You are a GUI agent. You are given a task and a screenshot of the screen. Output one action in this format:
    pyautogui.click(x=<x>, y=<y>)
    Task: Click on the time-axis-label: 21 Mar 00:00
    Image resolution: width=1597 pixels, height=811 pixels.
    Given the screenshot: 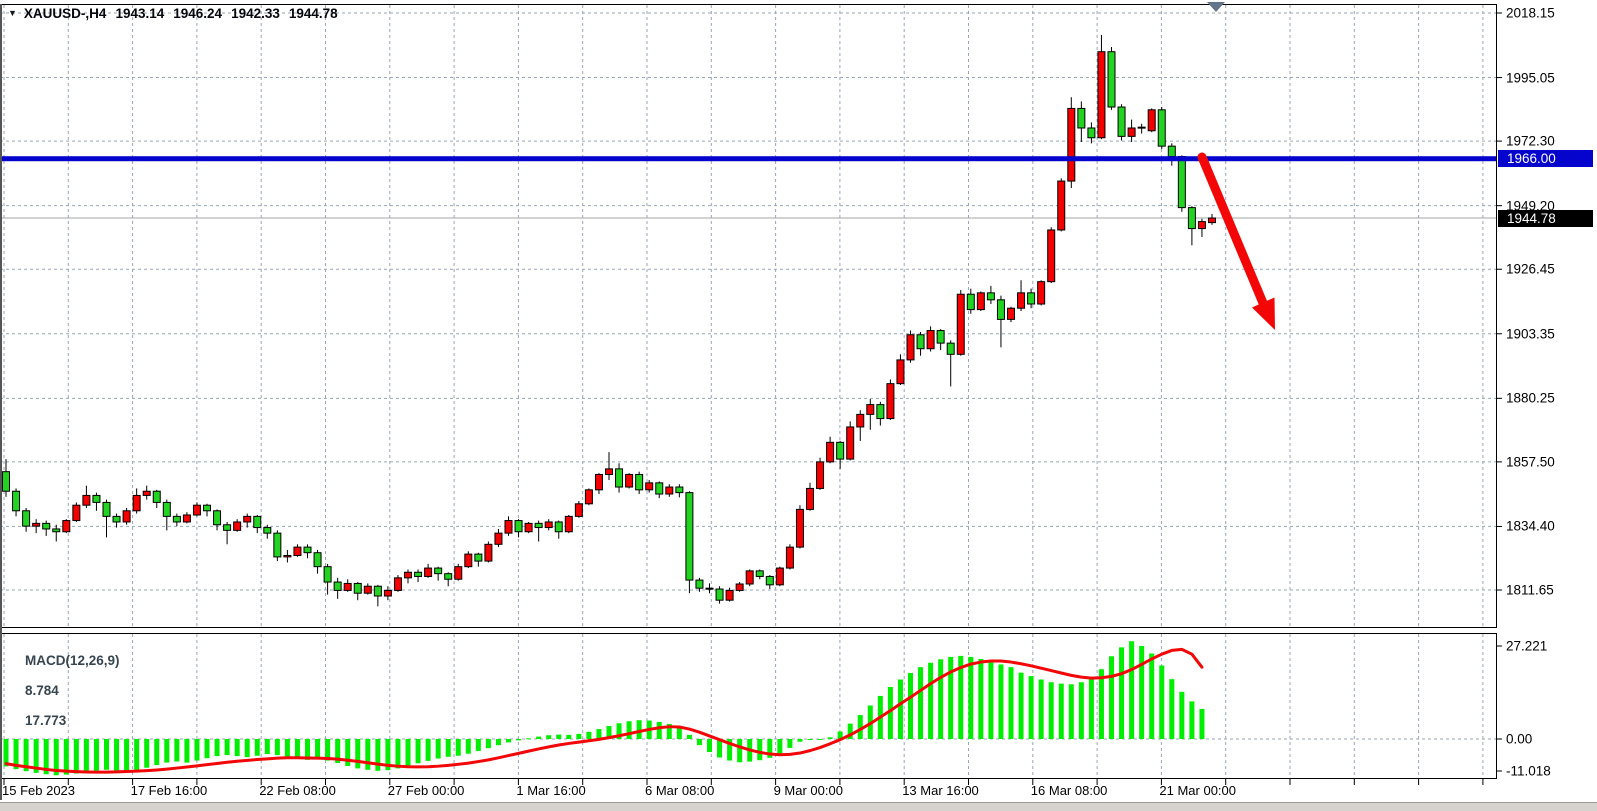 What is the action you would take?
    pyautogui.click(x=1197, y=790)
    